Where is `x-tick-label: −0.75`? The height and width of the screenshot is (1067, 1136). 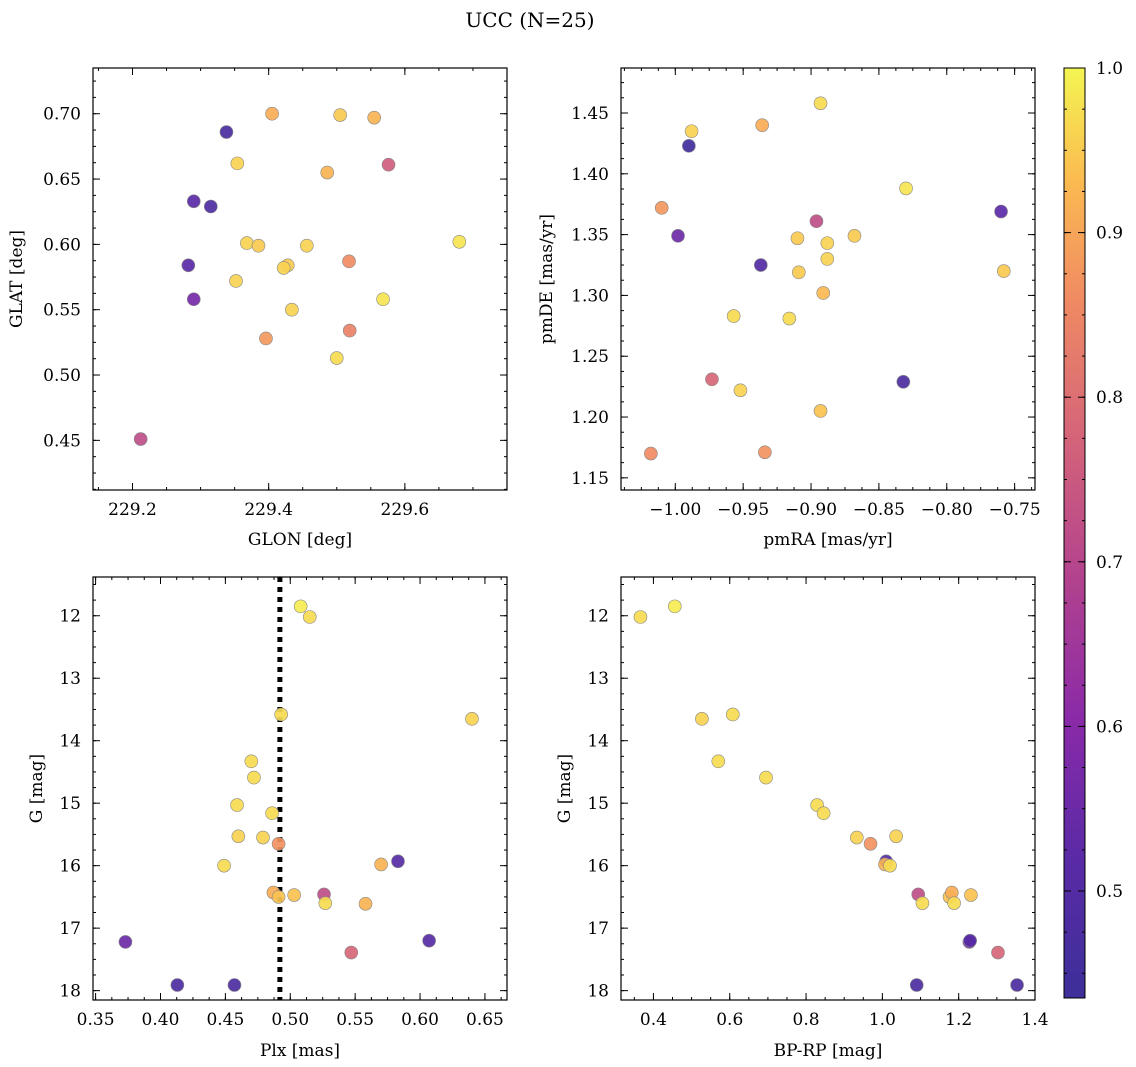
x-tick-label: −0.75 is located at coordinates (1015, 510).